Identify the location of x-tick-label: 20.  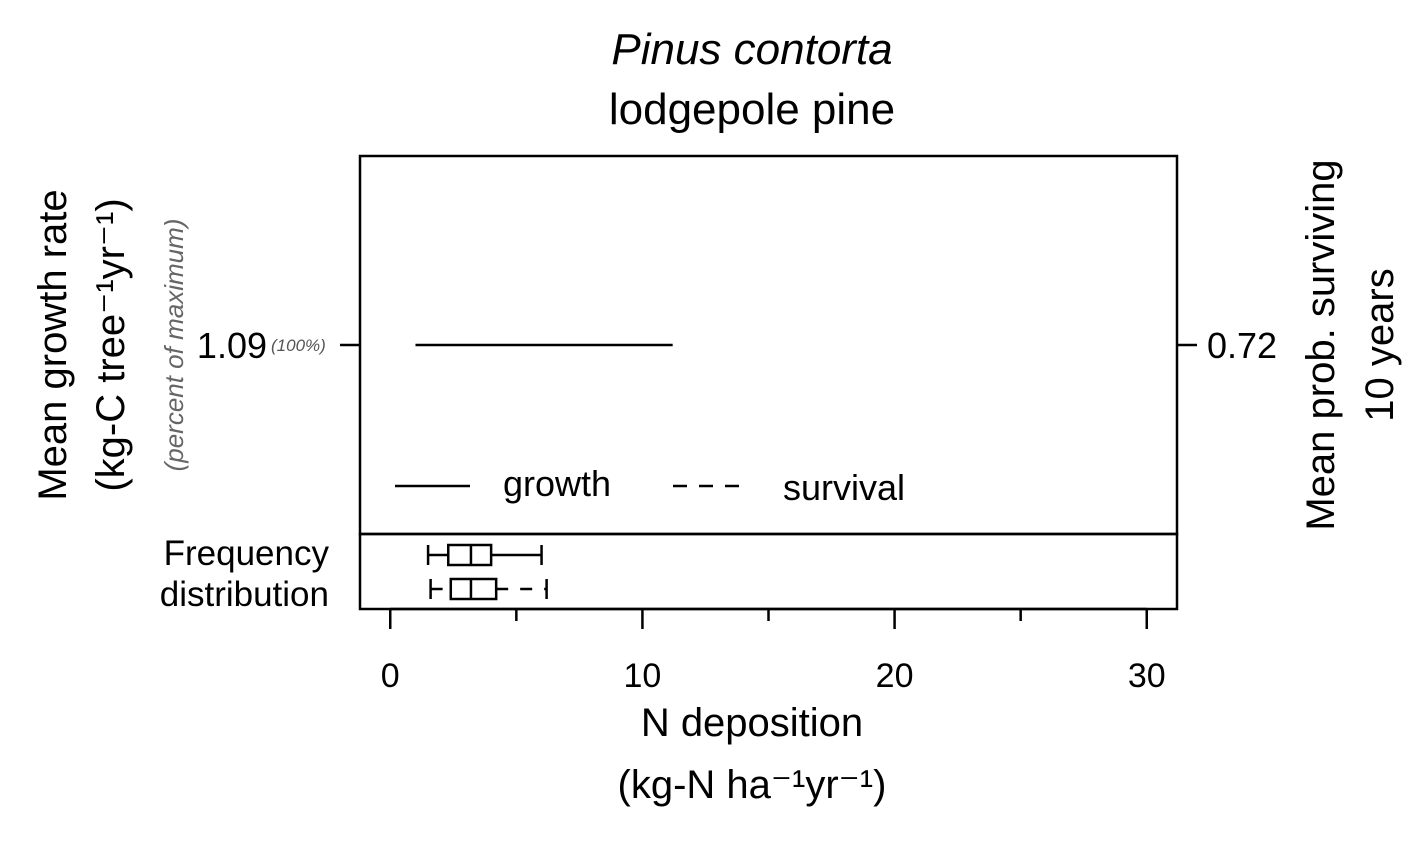
(895, 676).